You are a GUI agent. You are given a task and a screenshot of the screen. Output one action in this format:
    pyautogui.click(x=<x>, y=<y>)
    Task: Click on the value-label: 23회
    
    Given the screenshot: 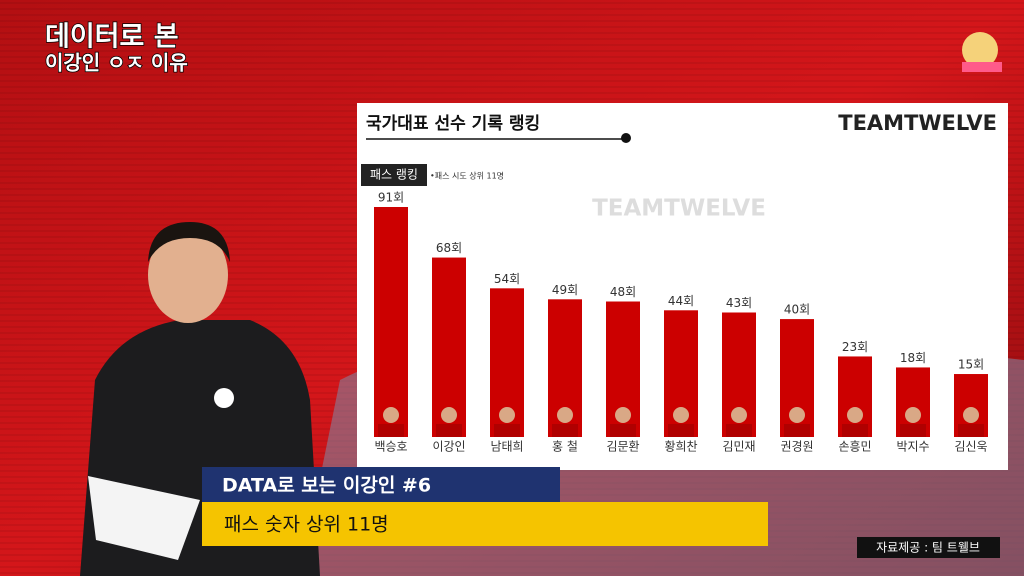 What is the action you would take?
    pyautogui.click(x=855, y=347)
    